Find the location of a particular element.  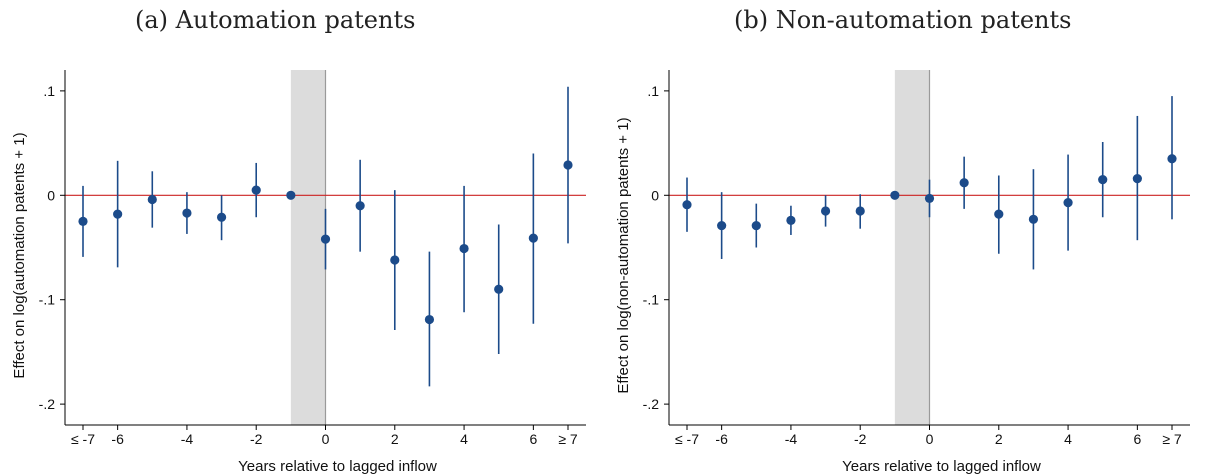

y-axis-title: Effect on log(automation patents + 1) is located at coordinates (19, 255).